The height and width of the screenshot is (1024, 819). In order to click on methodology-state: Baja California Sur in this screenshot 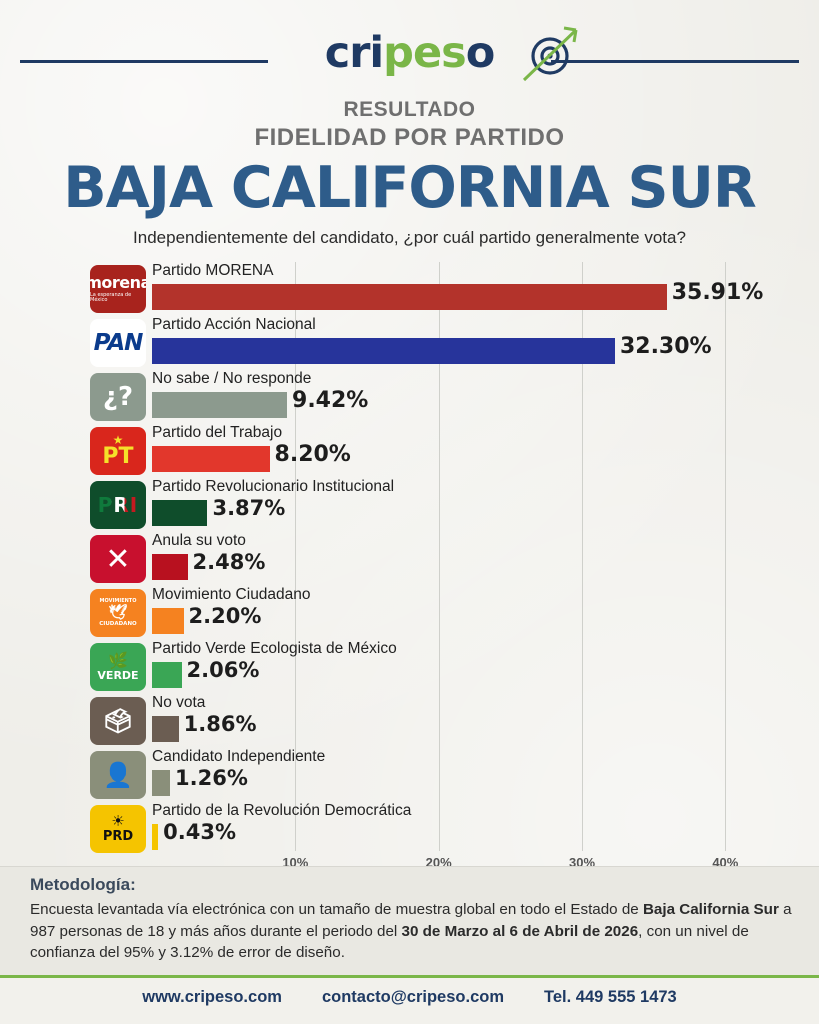, I will do `click(710, 909)`.